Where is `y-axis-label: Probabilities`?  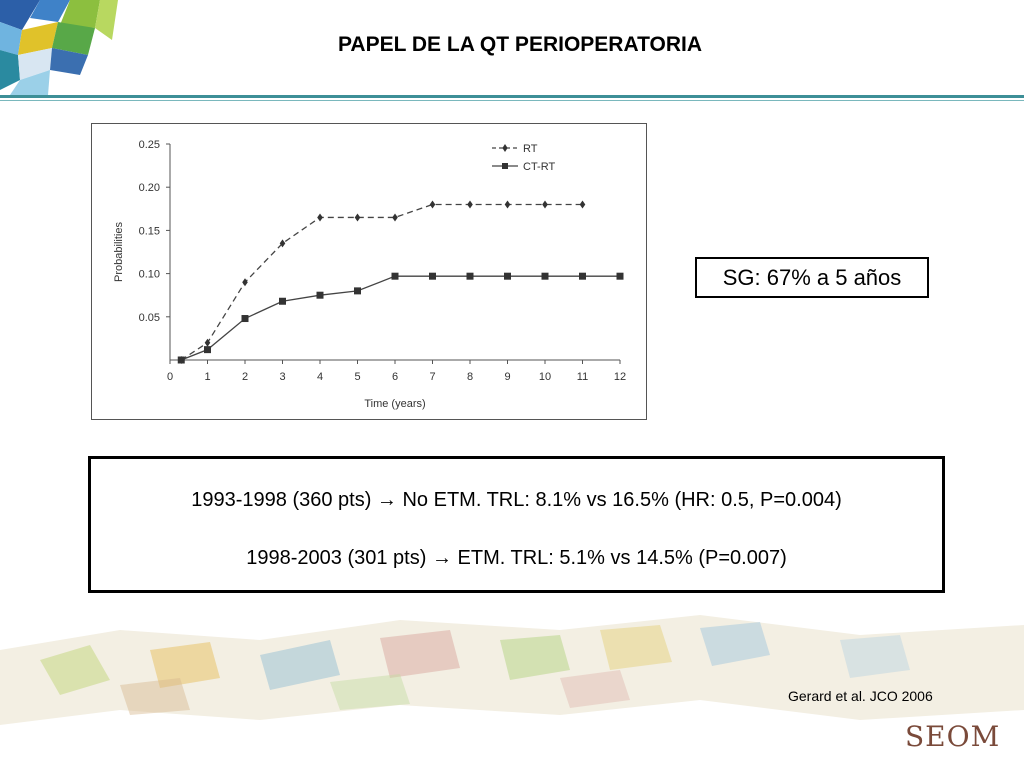 y-axis-label: Probabilities is located at coordinates (119, 252).